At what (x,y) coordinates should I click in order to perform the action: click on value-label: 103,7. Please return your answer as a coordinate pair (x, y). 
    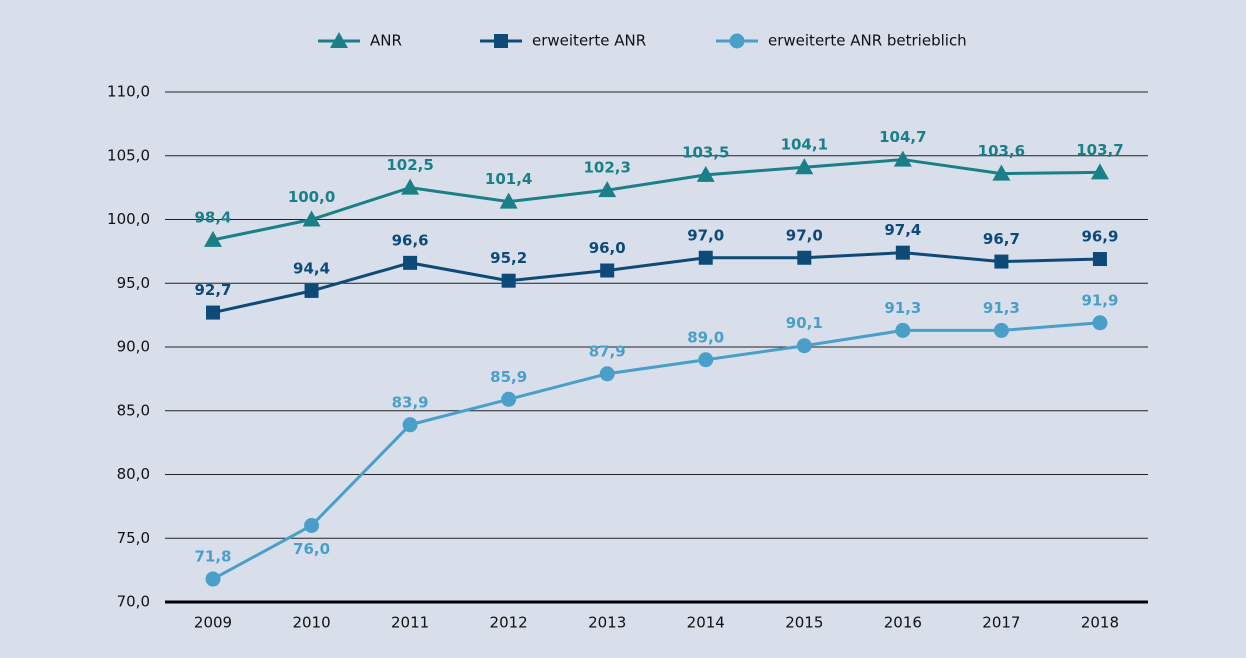
    Looking at the image, I should click on (1099, 150).